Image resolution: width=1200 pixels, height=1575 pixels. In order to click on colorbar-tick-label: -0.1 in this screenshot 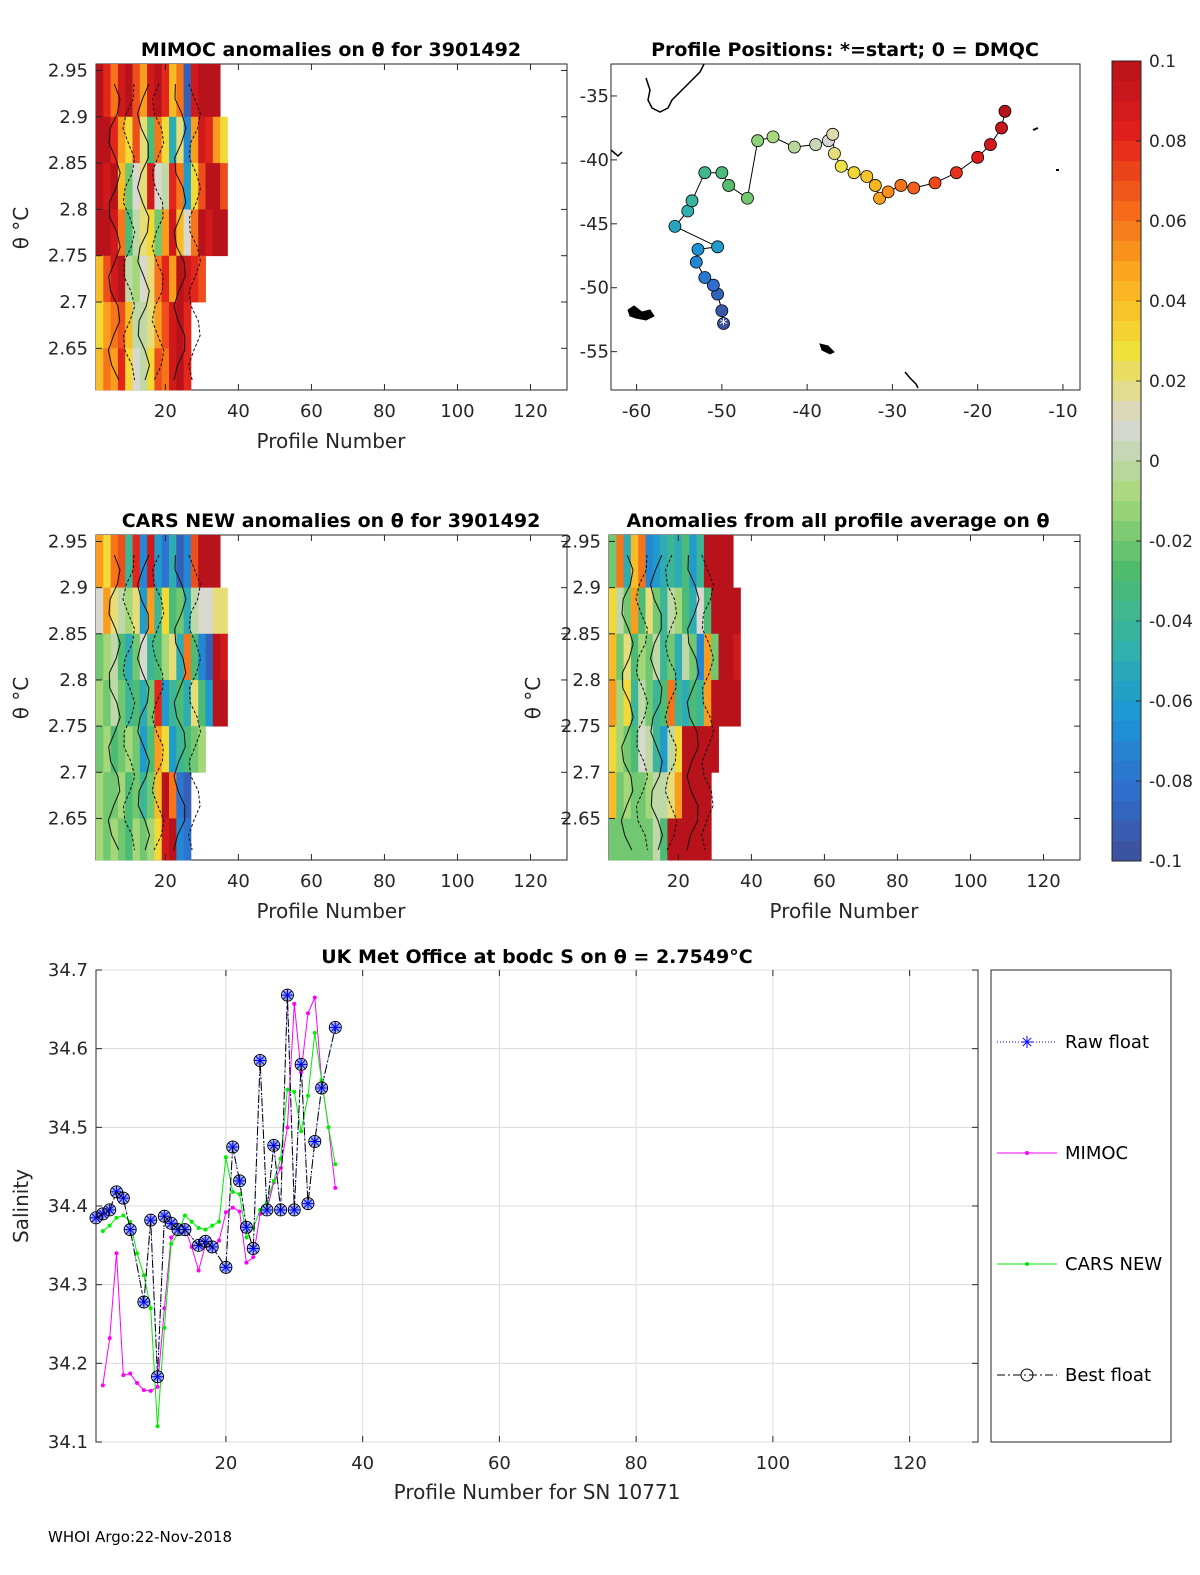, I will do `click(1165, 862)`.